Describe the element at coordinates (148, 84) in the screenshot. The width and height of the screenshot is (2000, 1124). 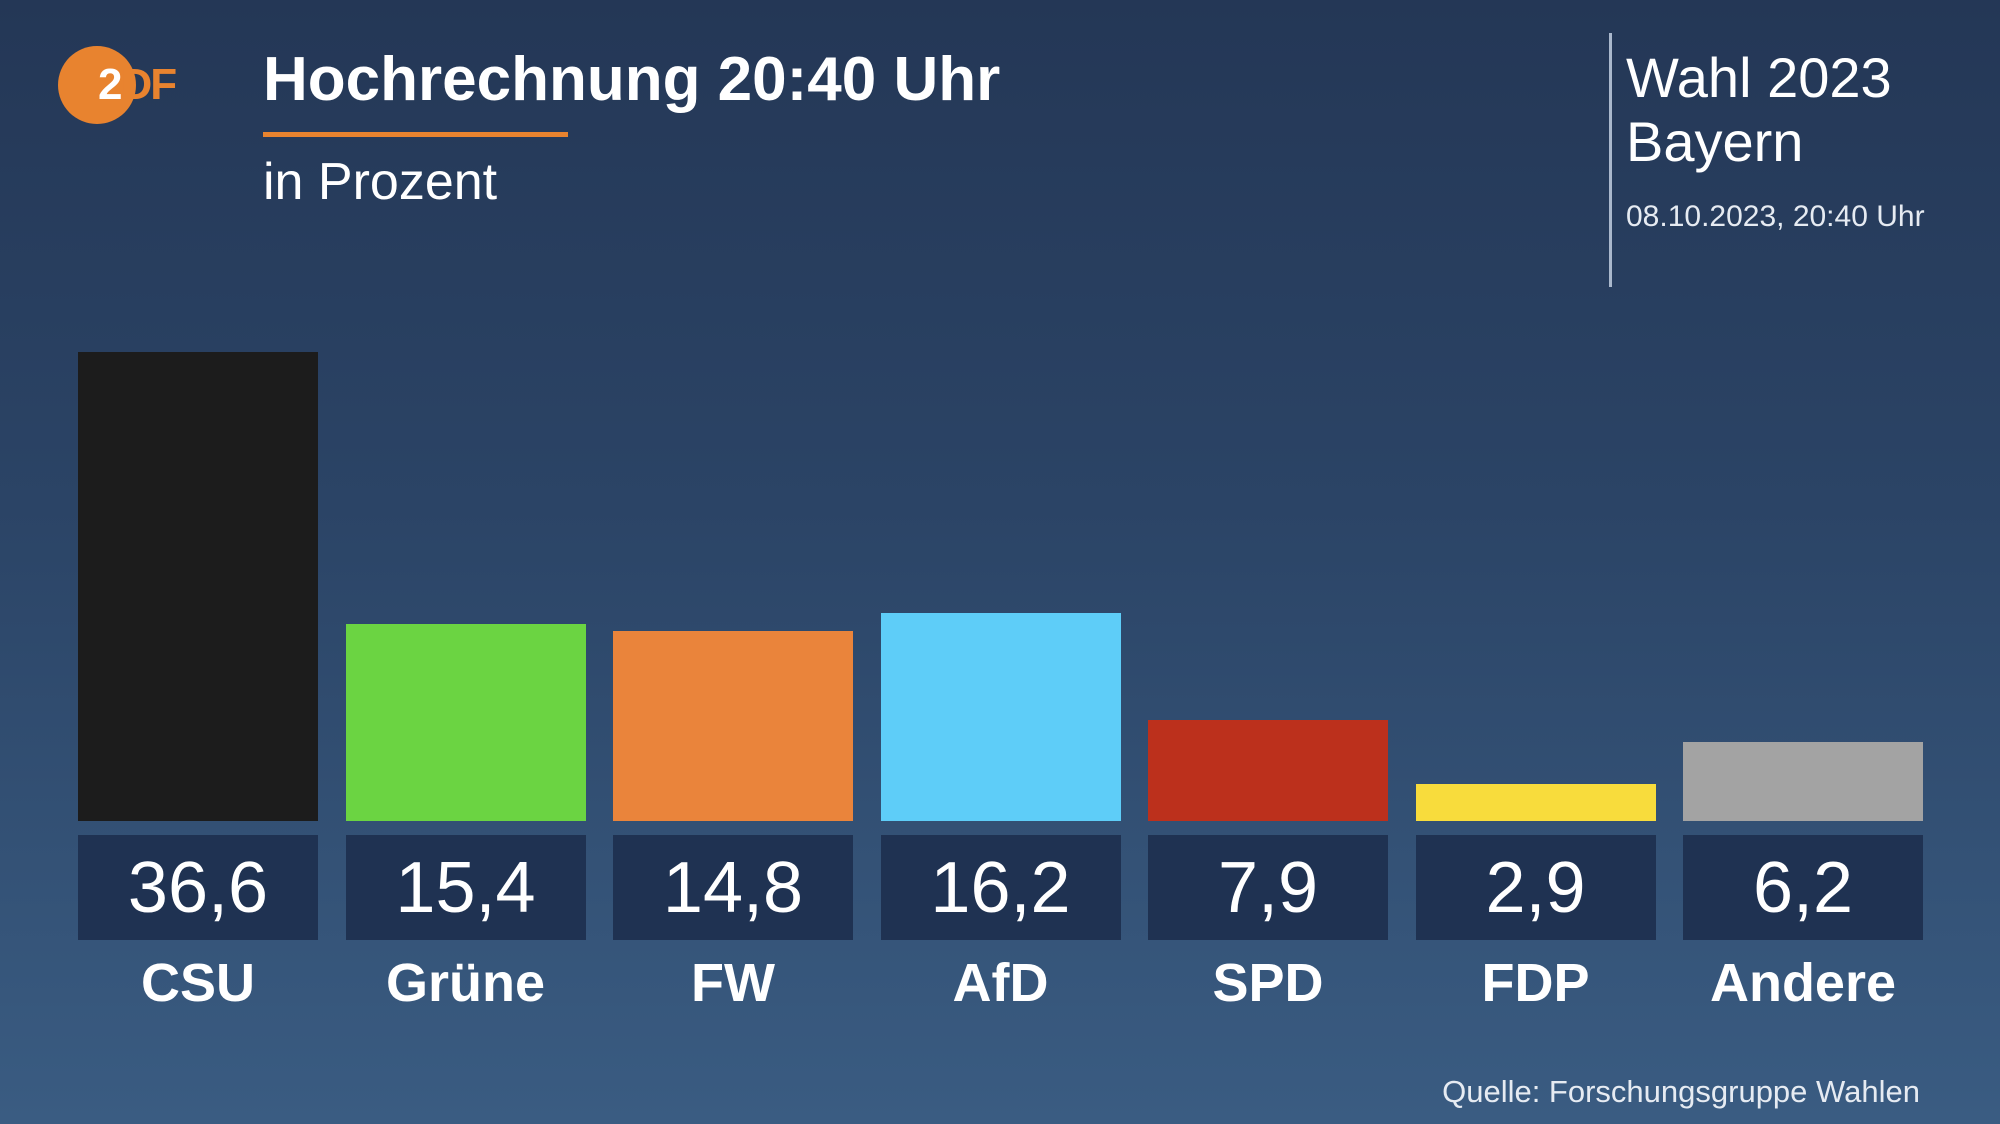
I see `logo-text-df: DF` at that location.